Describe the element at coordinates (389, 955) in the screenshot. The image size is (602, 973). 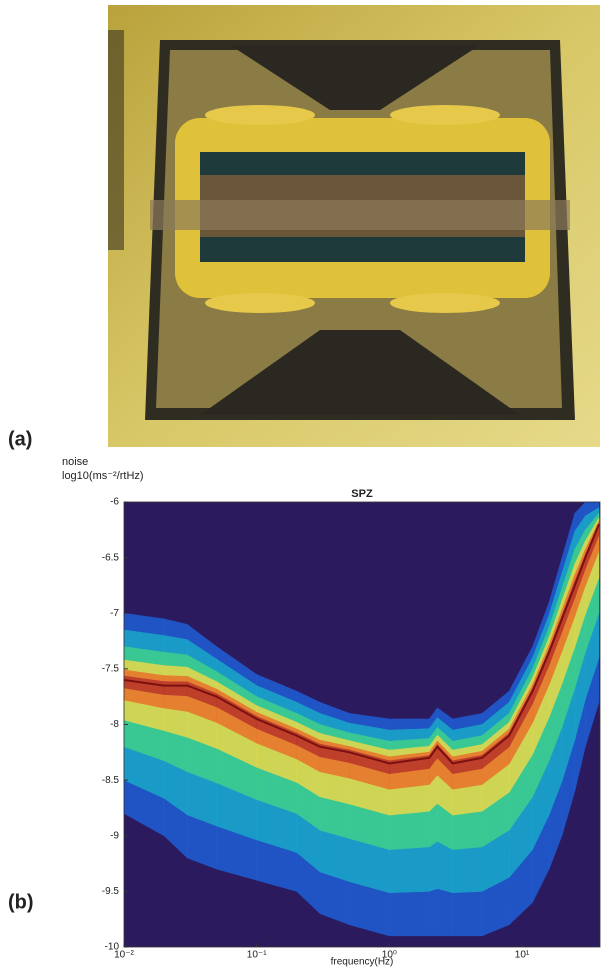
I see `x-tick-label: 10⁰` at that location.